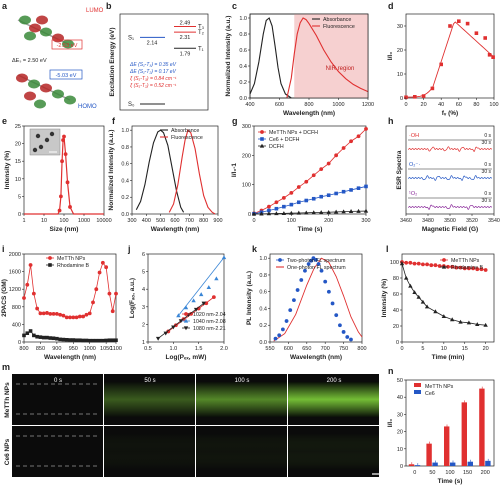  What do you see at coordinates (209, 329) in the screenshot?
I see `legend-label: 1080 nm-2.21` at bounding box center [209, 329].